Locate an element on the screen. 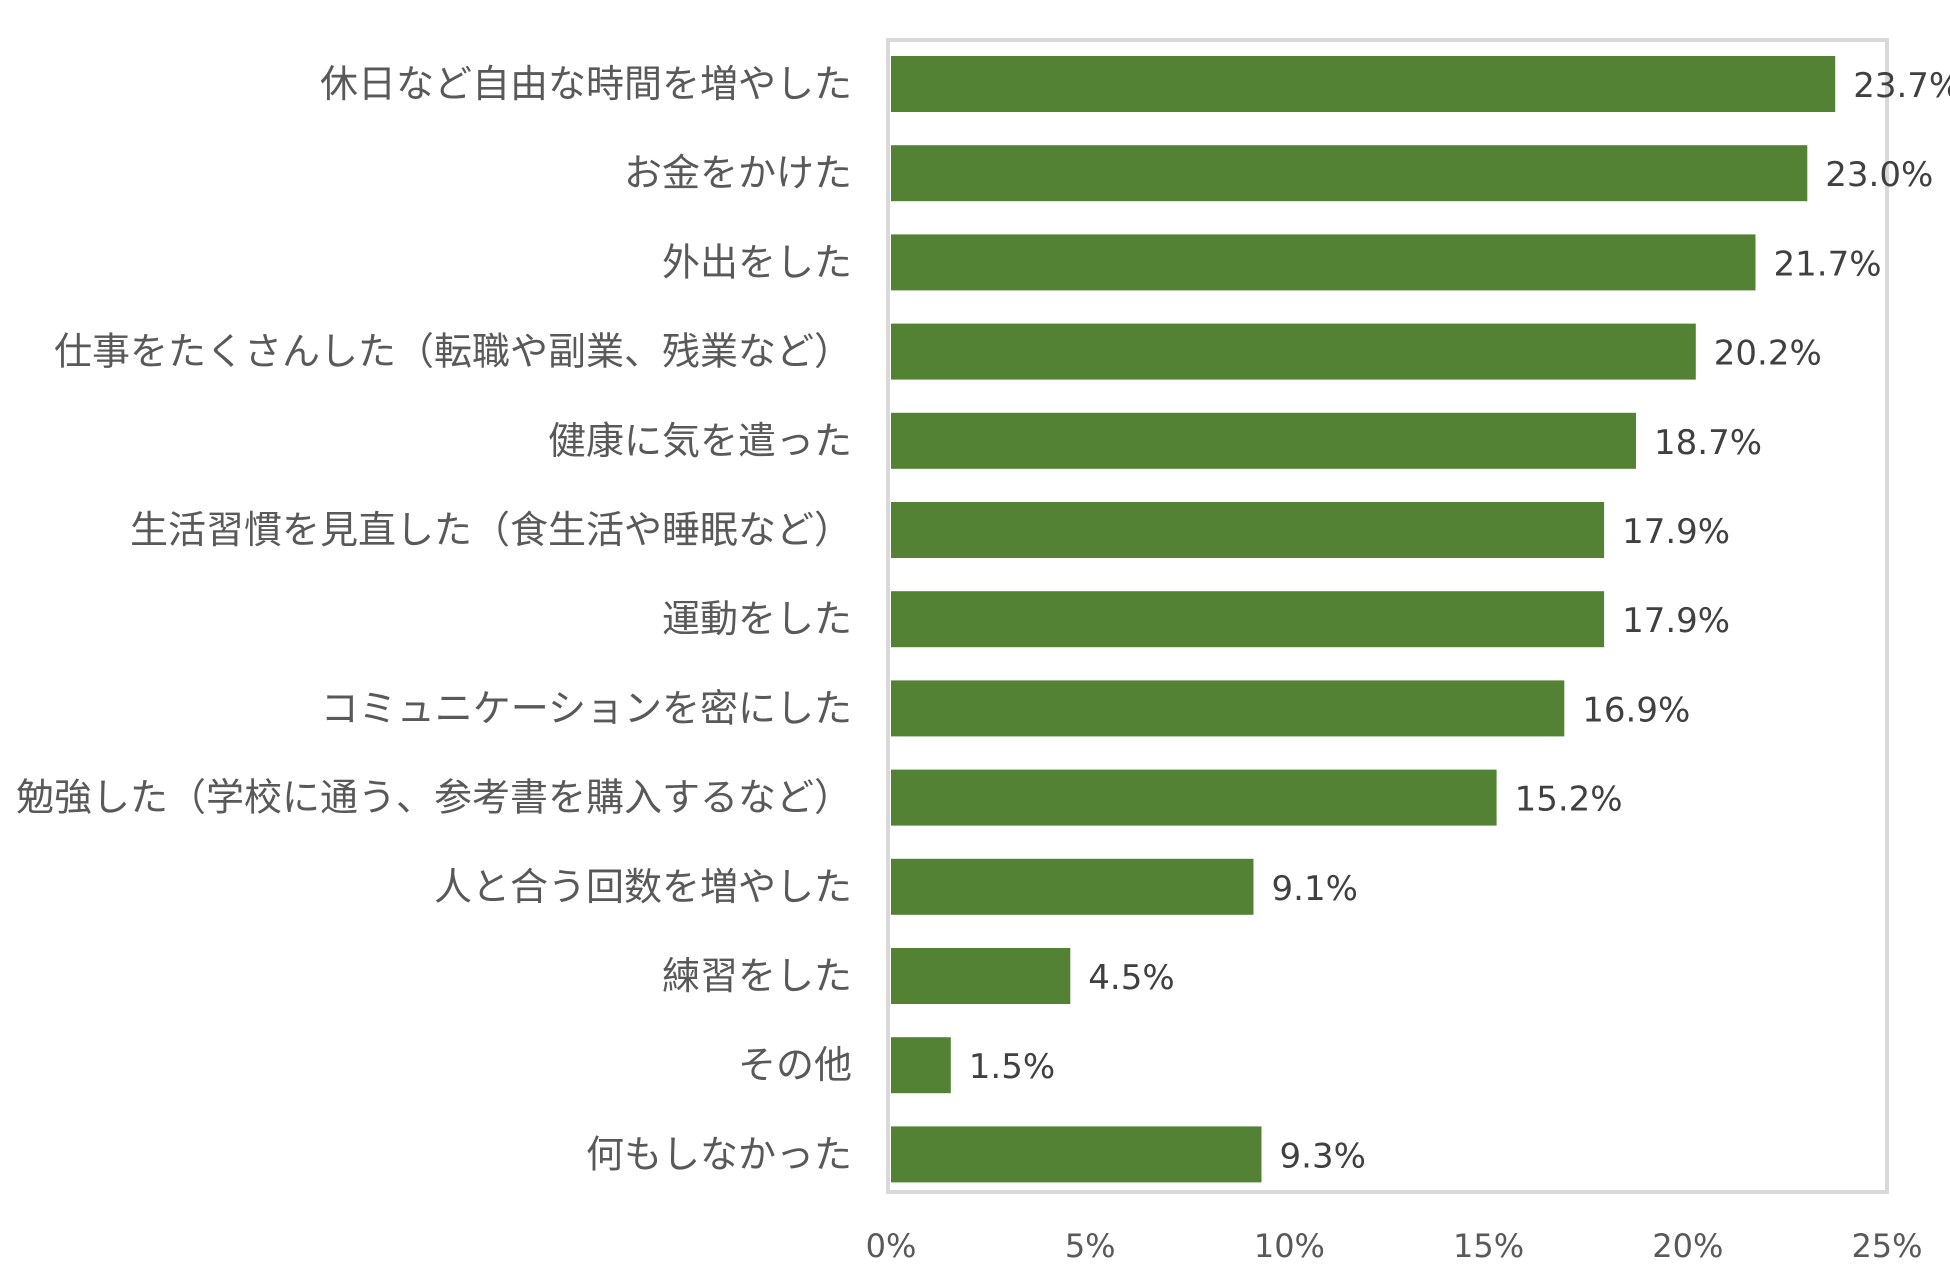 This screenshot has height=1286, width=1950. category-label: お金をかけた is located at coordinates (738, 173).